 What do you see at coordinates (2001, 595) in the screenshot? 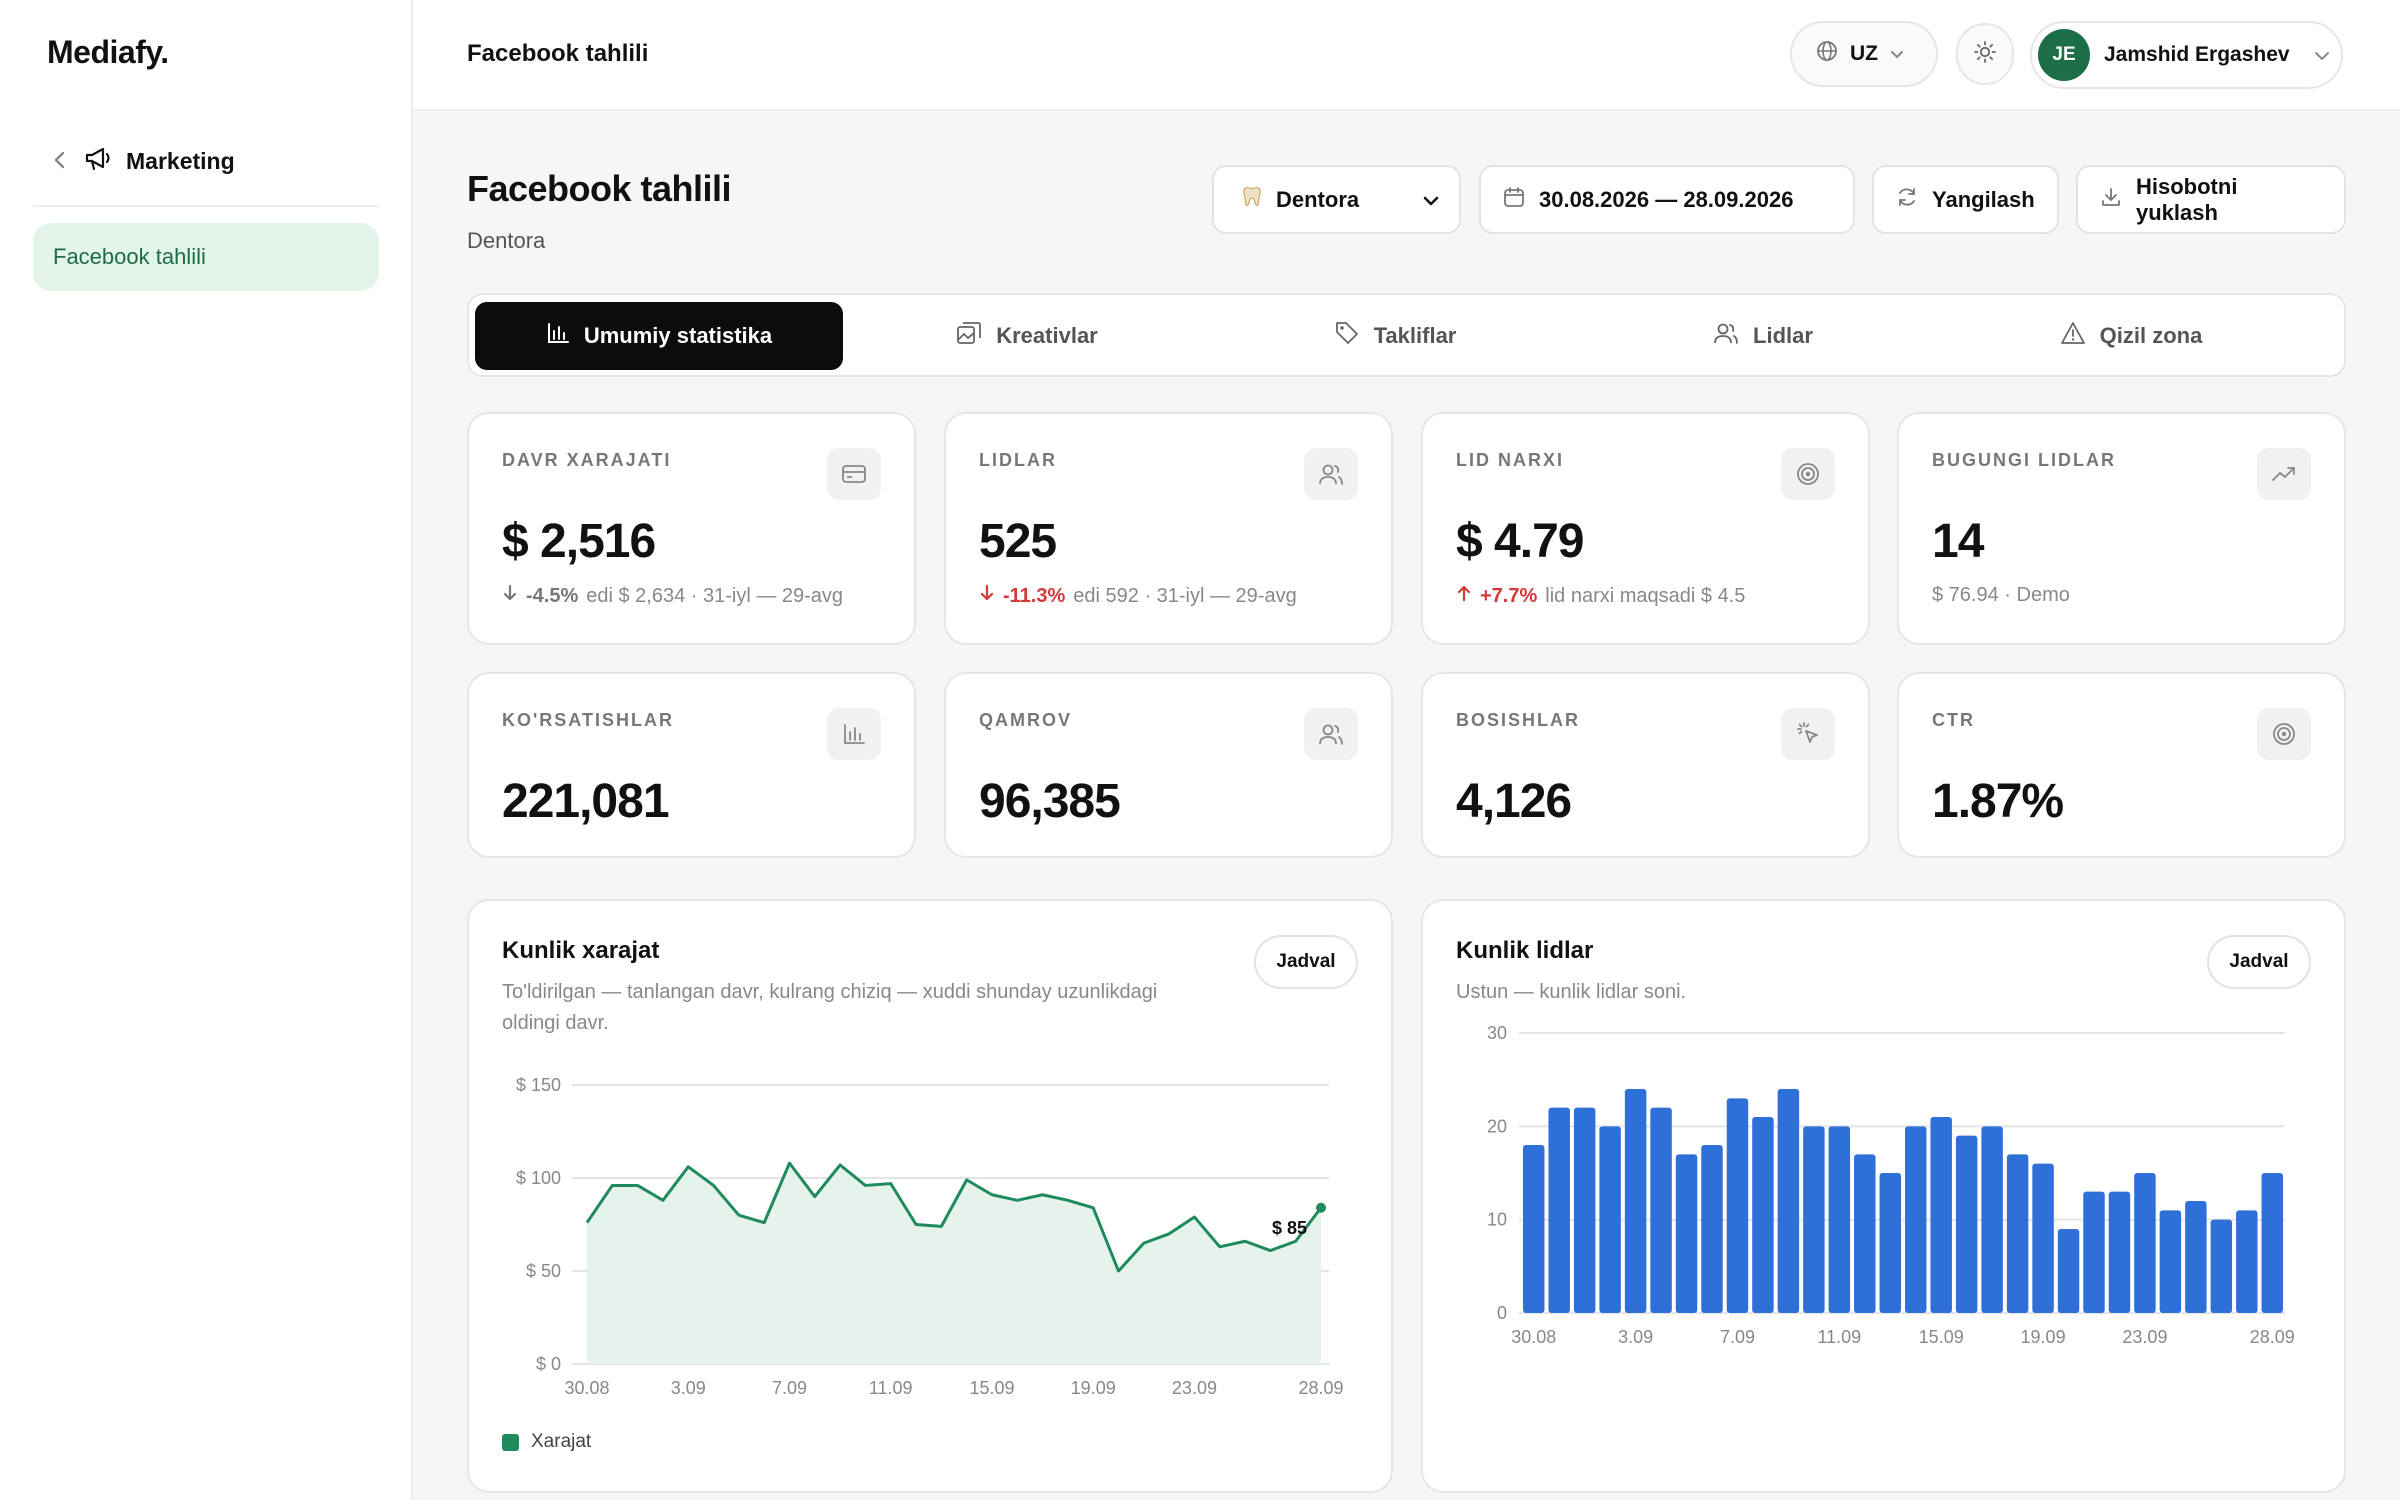
I see `kpi-delta-note: $ 76.94 · Demo` at bounding box center [2001, 595].